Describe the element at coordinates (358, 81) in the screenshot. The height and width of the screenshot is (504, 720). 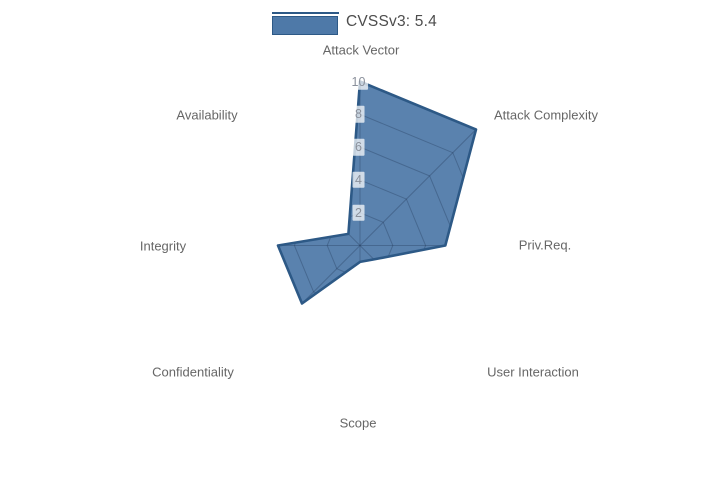
I see `radial-tick-label: 10` at that location.